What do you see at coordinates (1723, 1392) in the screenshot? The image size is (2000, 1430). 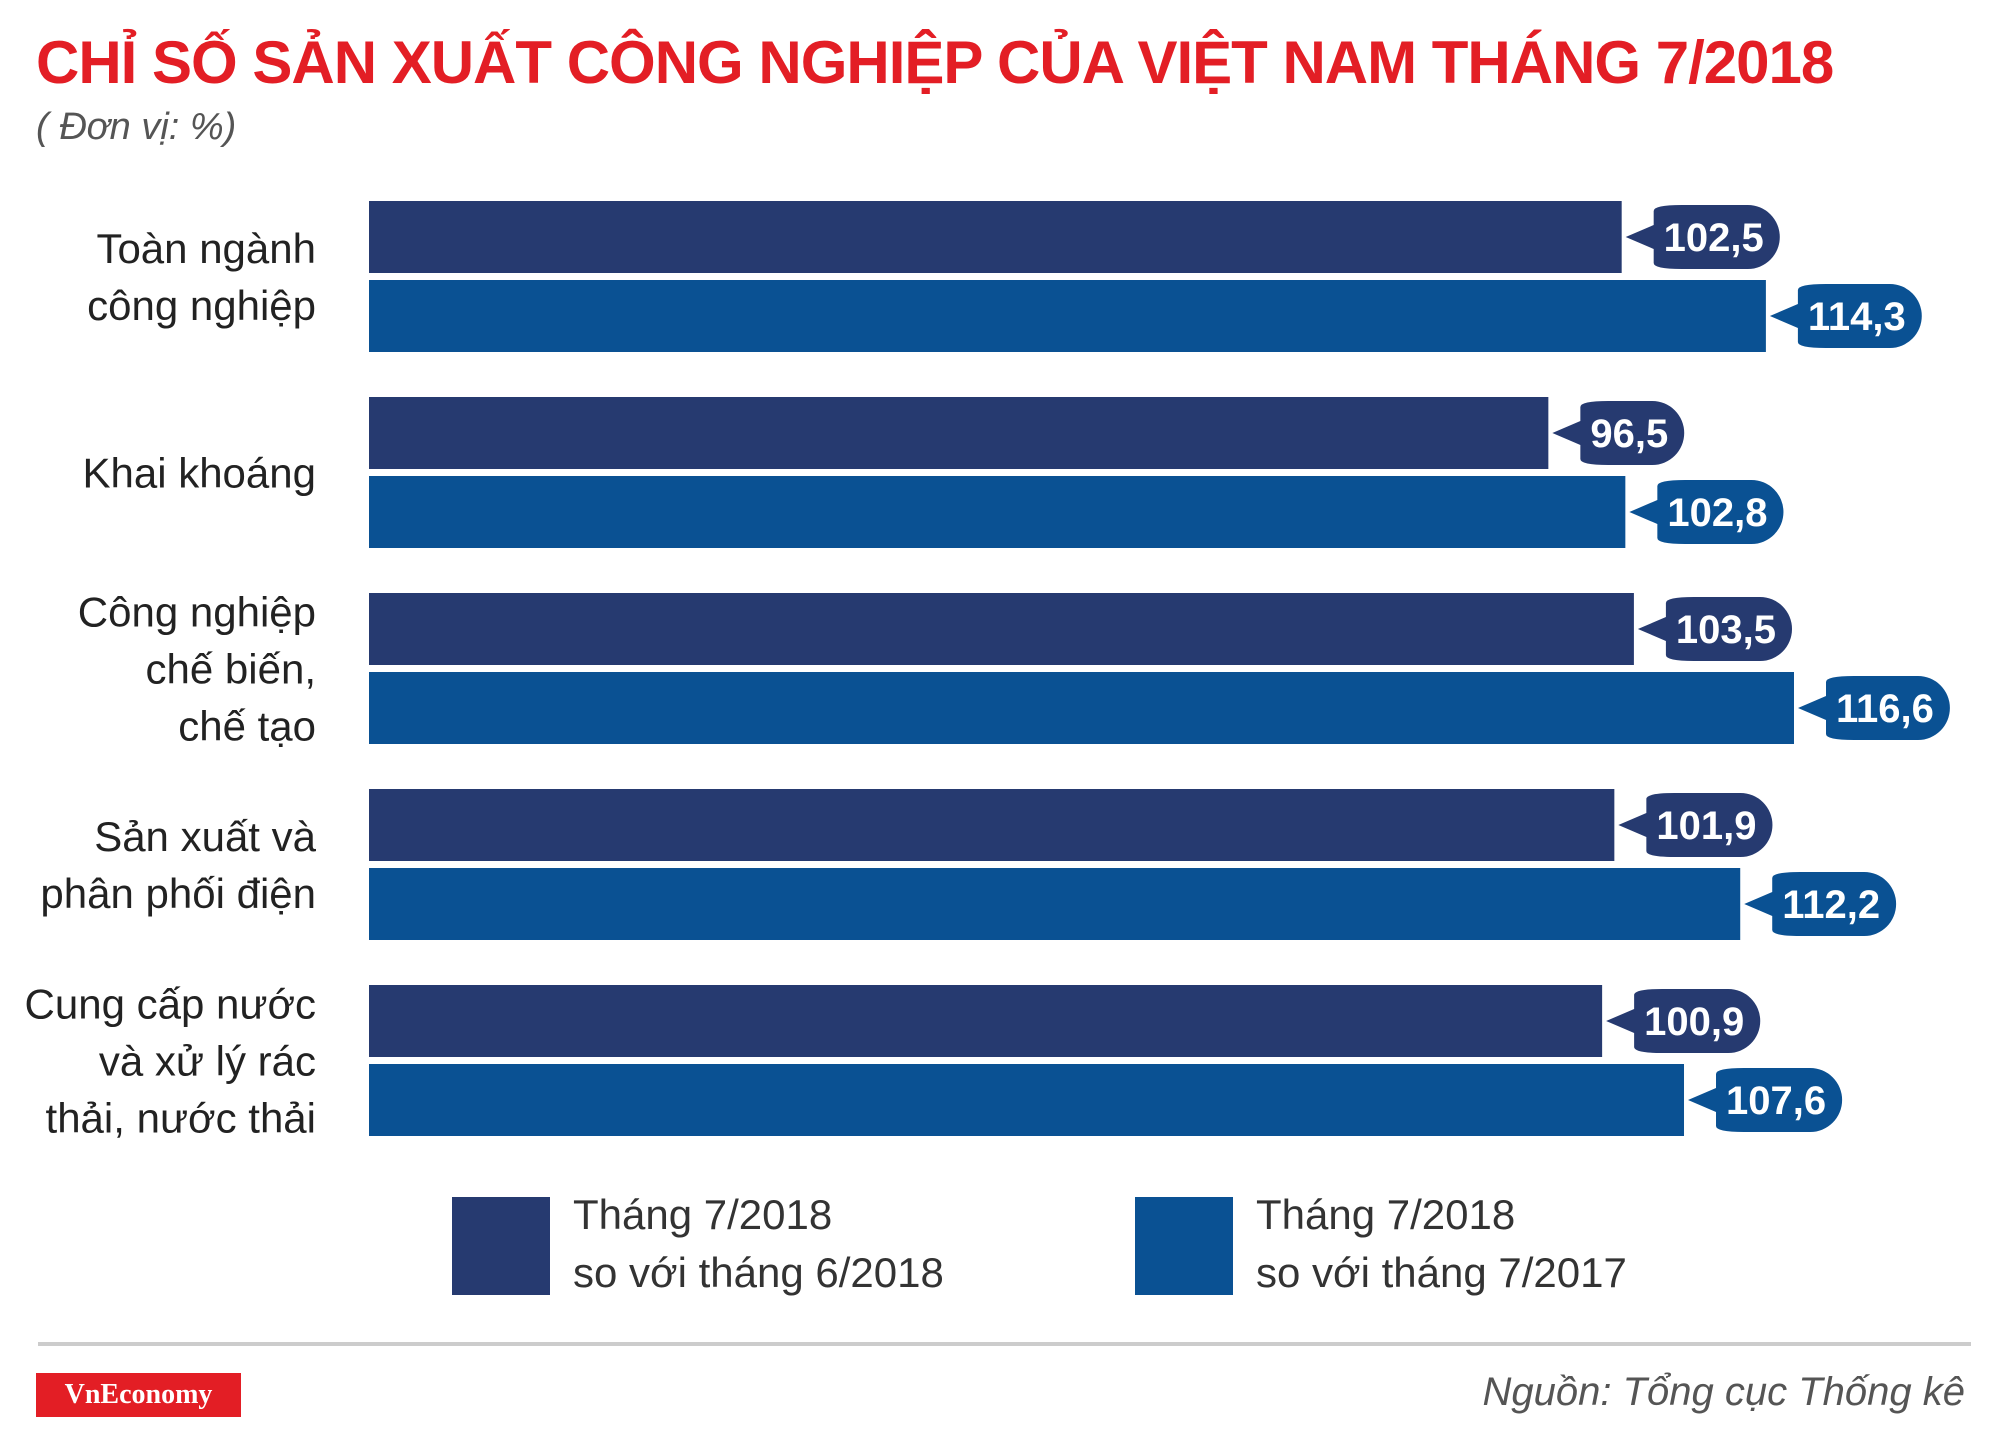 I see `source: Nguồn: Tổng cục Thống kê` at bounding box center [1723, 1392].